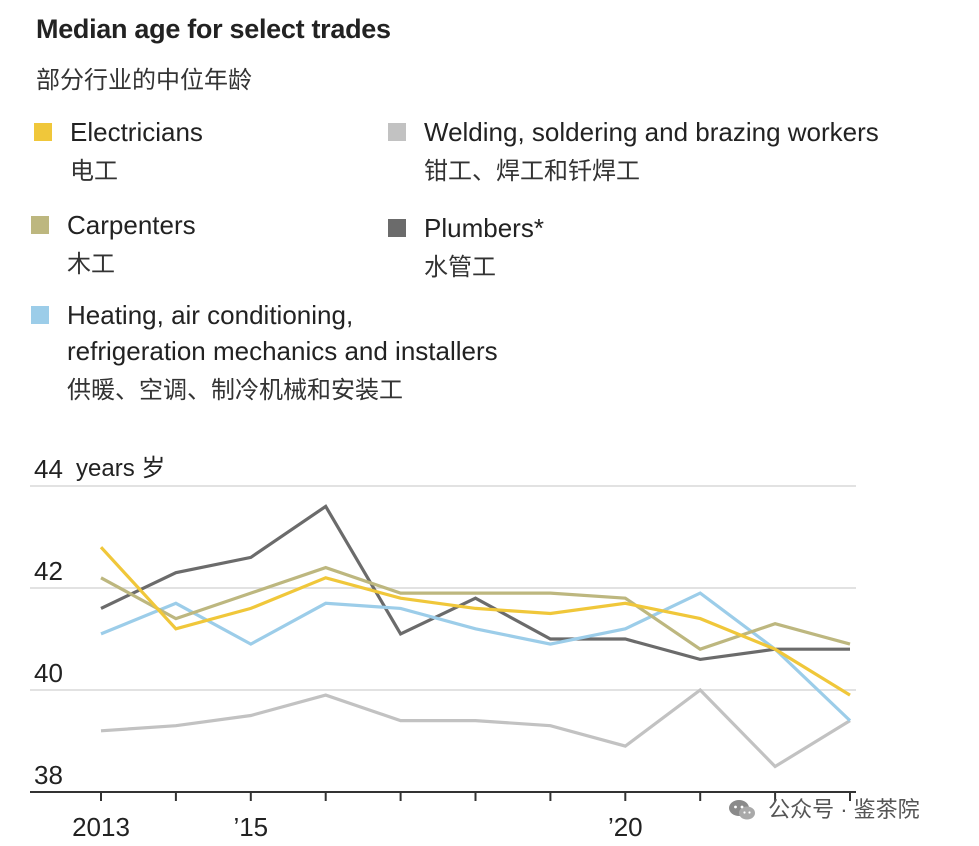 The height and width of the screenshot is (846, 979). I want to click on legend-label-hvac-line2: refrigeration mechanics and installers, so click(282, 351).